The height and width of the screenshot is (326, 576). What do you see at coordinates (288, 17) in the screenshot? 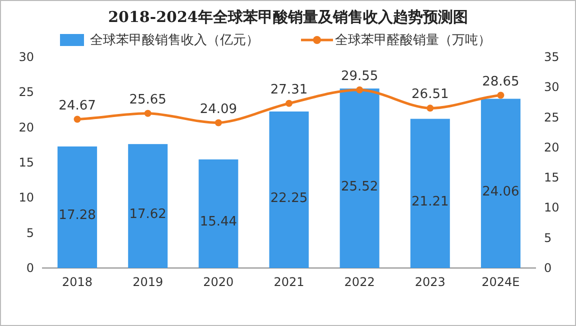
I see `chart-title: 2018-2024年全球苯甲酸销量及销售收入趋势预测图` at bounding box center [288, 17].